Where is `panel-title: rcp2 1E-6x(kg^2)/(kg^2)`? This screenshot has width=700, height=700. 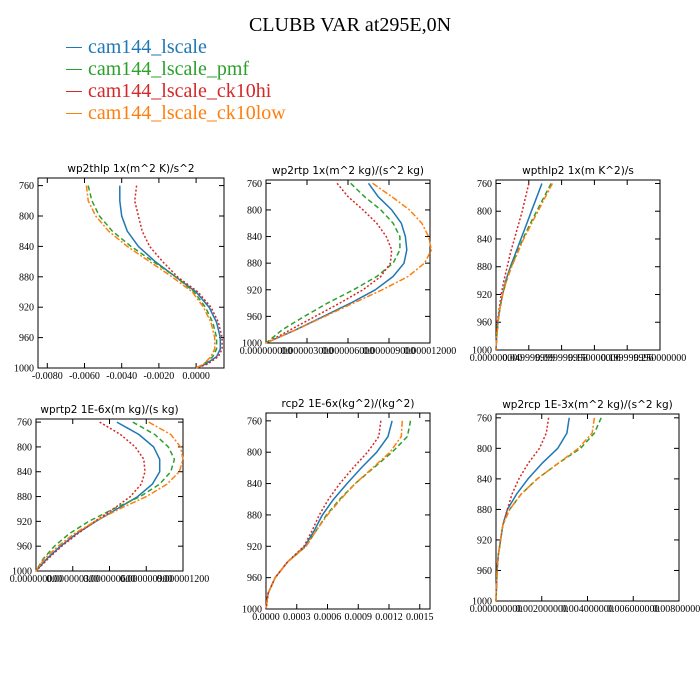
panel-title: rcp2 1E-6x(kg^2)/(kg^2) is located at coordinates (348, 404).